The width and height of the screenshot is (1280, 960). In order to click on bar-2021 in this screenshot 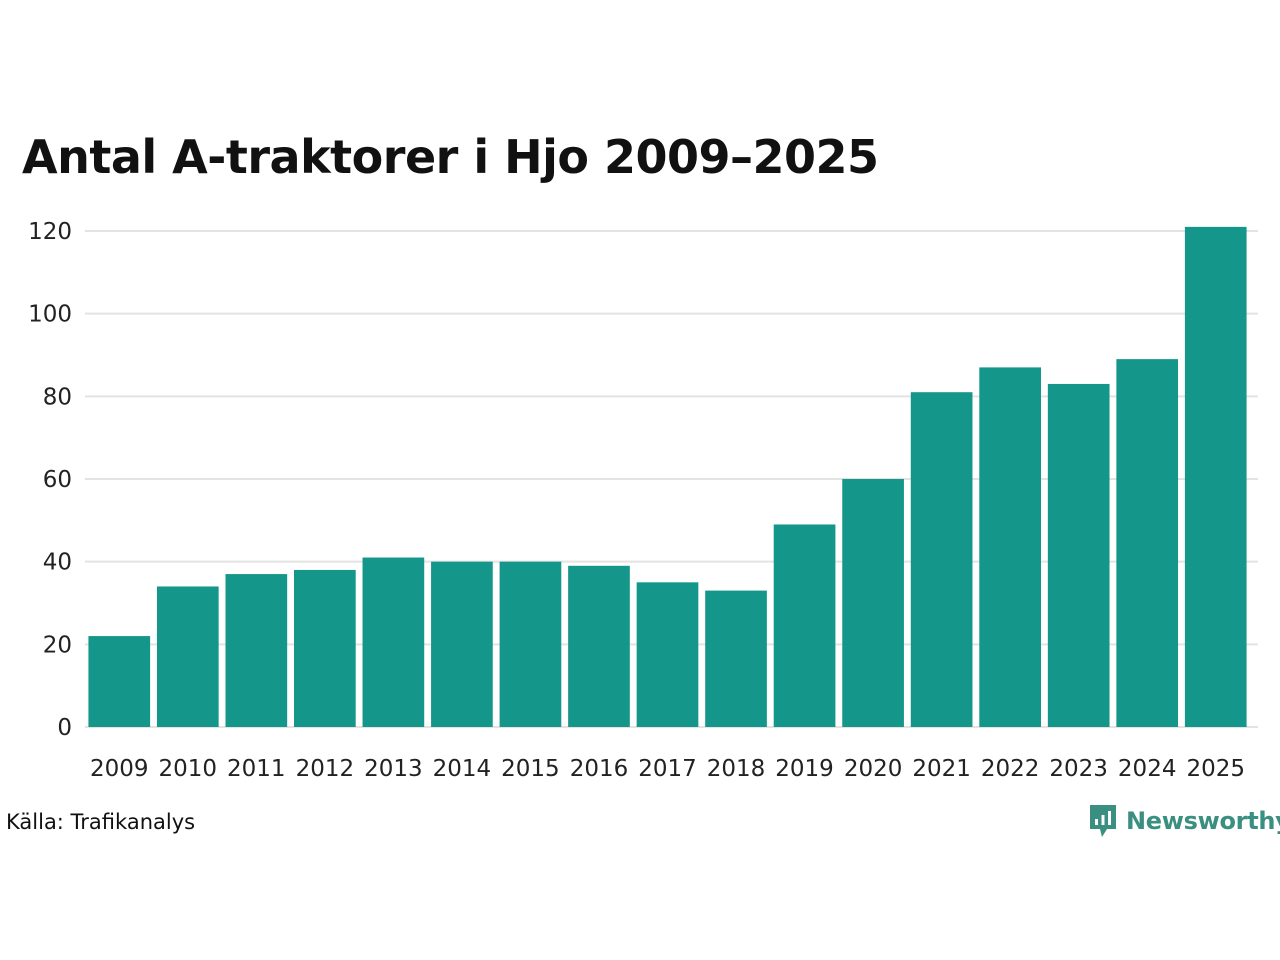, I will do `click(941, 559)`.